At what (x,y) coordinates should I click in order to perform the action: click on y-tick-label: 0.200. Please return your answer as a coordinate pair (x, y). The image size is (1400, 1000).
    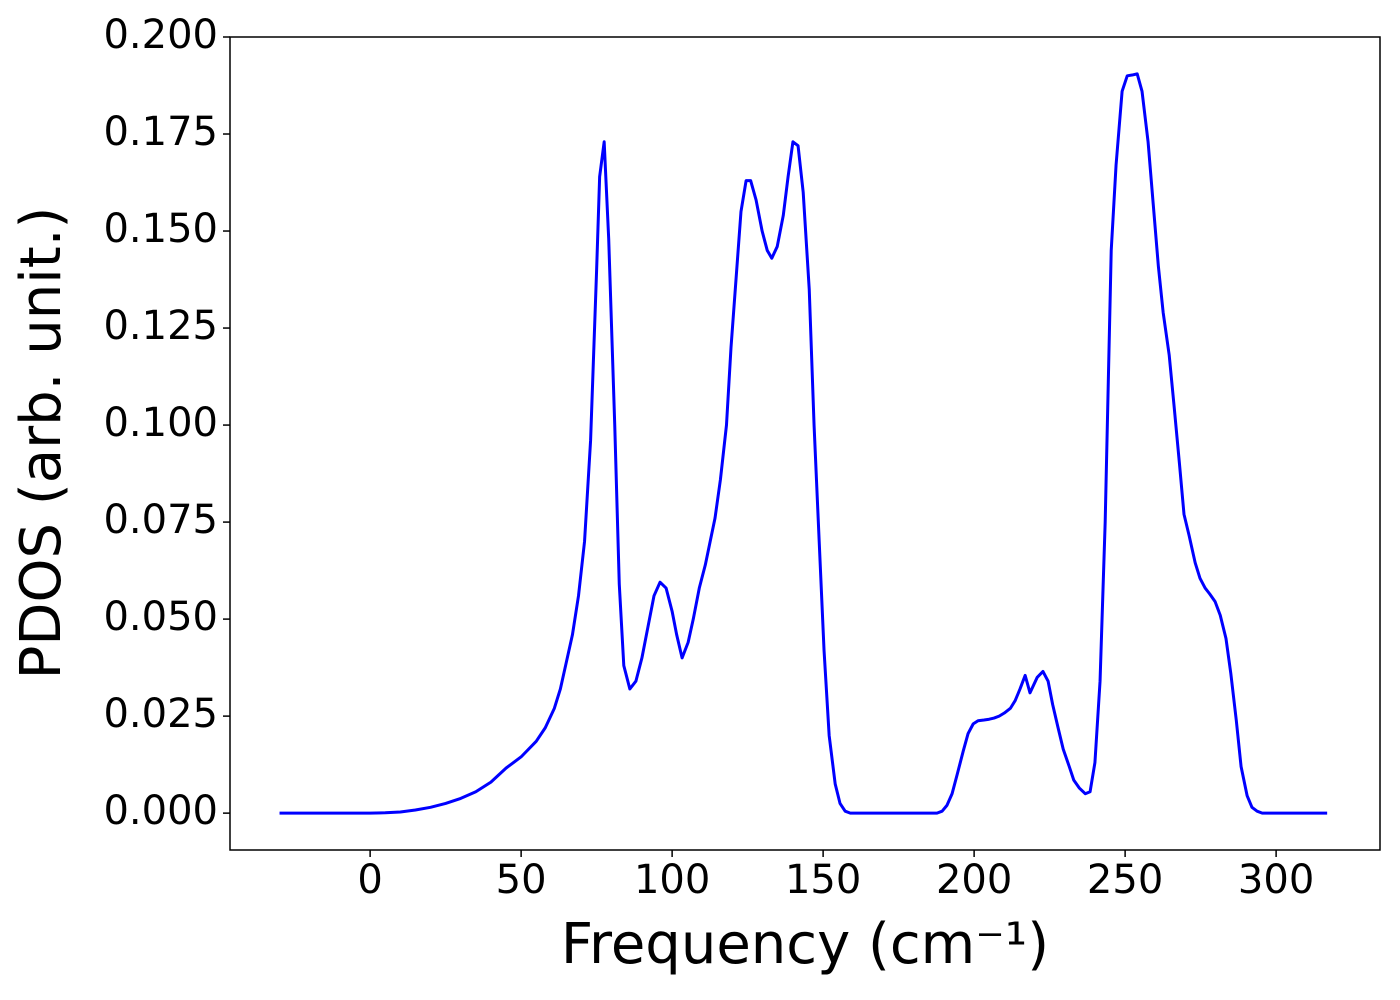
    Looking at the image, I should click on (160, 35).